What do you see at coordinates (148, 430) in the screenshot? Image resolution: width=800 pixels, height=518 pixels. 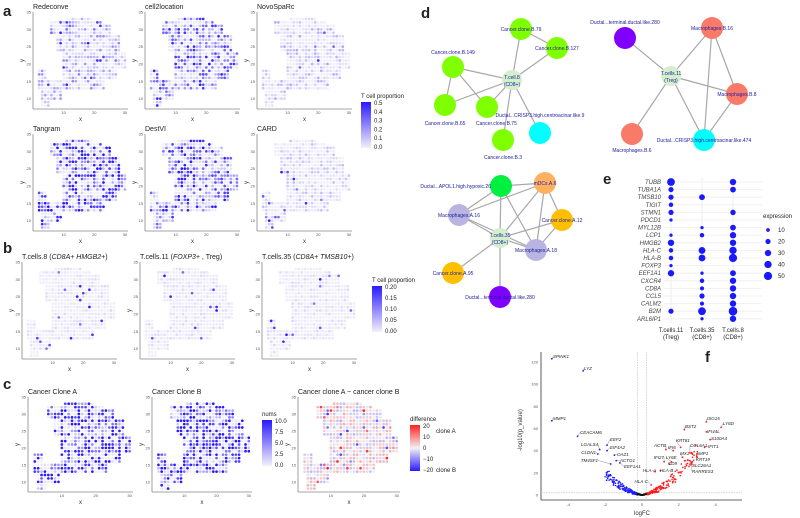 I see `y-tick-label: 25` at bounding box center [148, 430].